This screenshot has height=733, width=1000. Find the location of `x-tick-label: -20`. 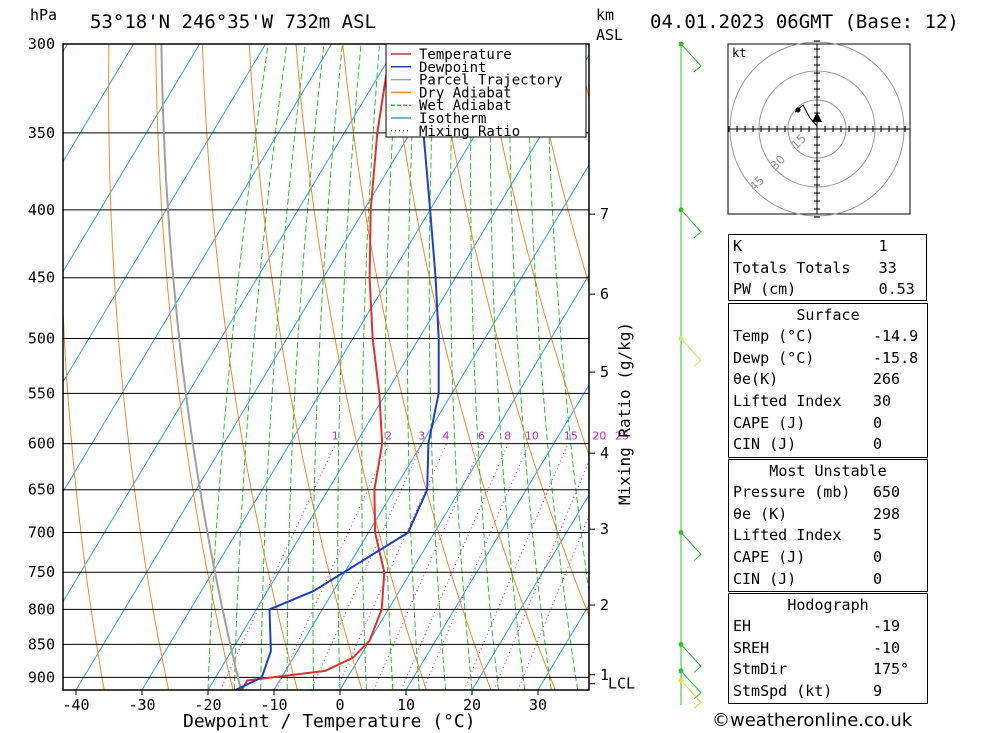

x-tick-label: -20 is located at coordinates (207, 705).